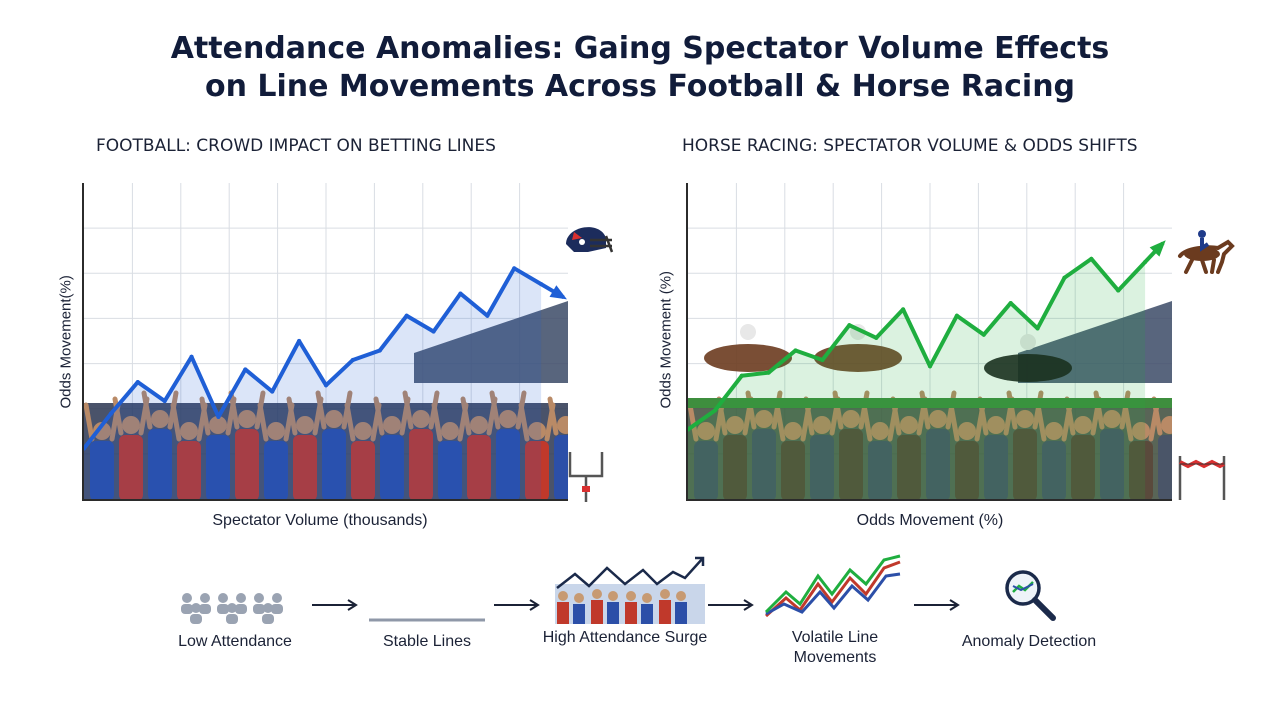 The width and height of the screenshot is (1280, 720). Describe the element at coordinates (666, 339) in the screenshot. I see `racing-y-axis-label: Odds Movement (%)` at that location.